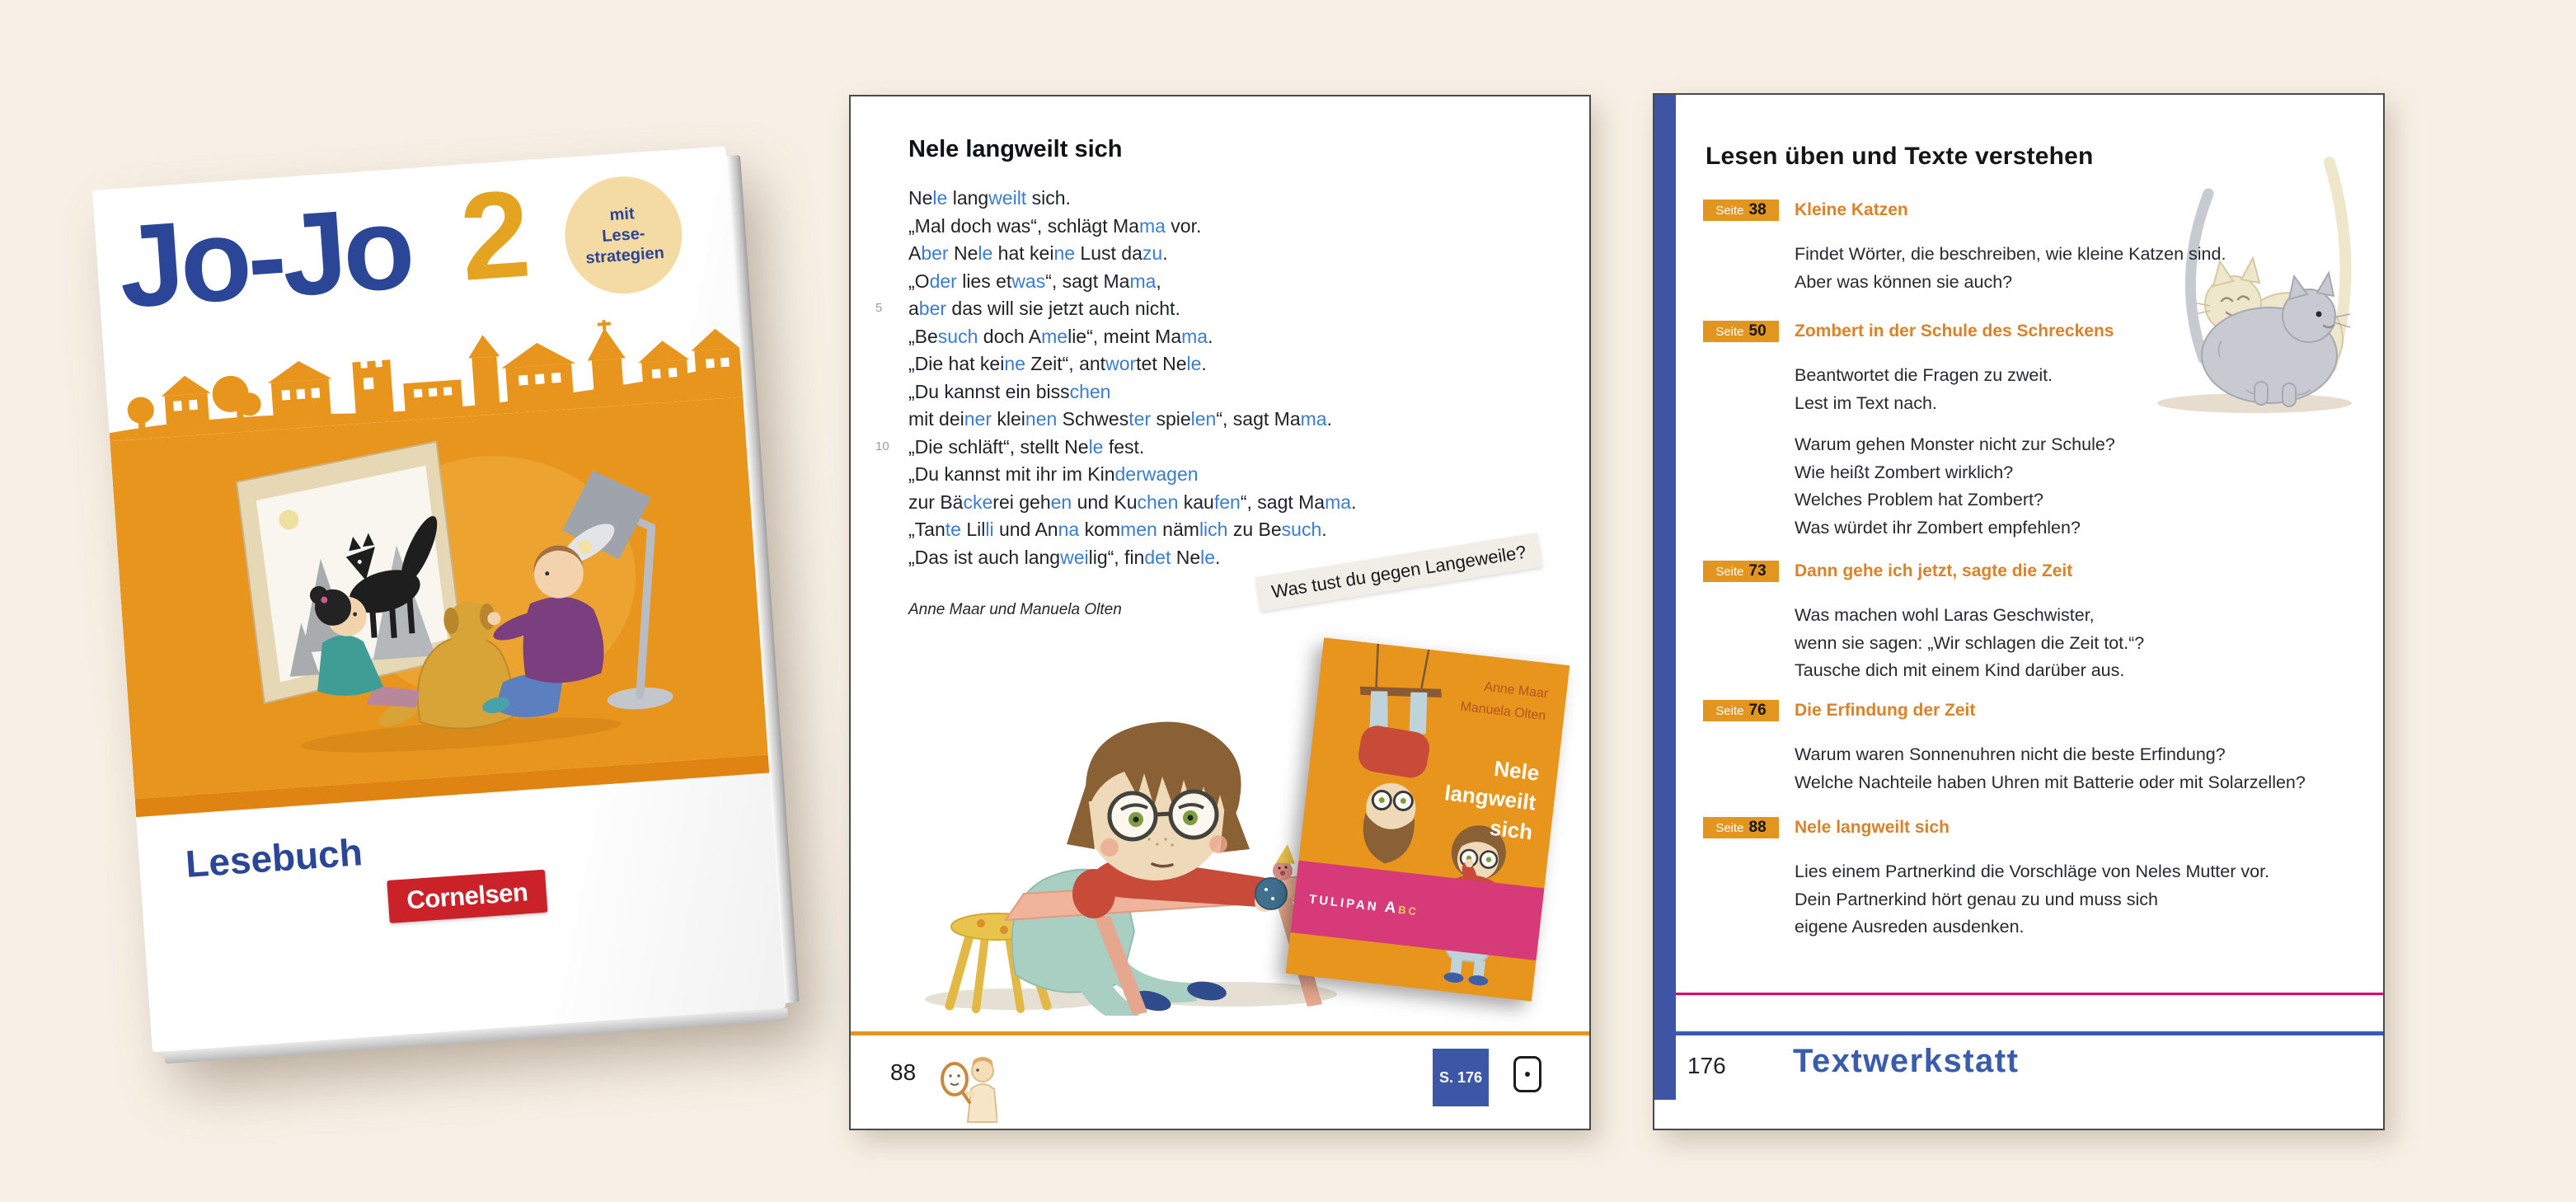 This screenshot has width=2576, height=1202. Describe the element at coordinates (622, 214) in the screenshot. I see `badge-line: mit` at that location.